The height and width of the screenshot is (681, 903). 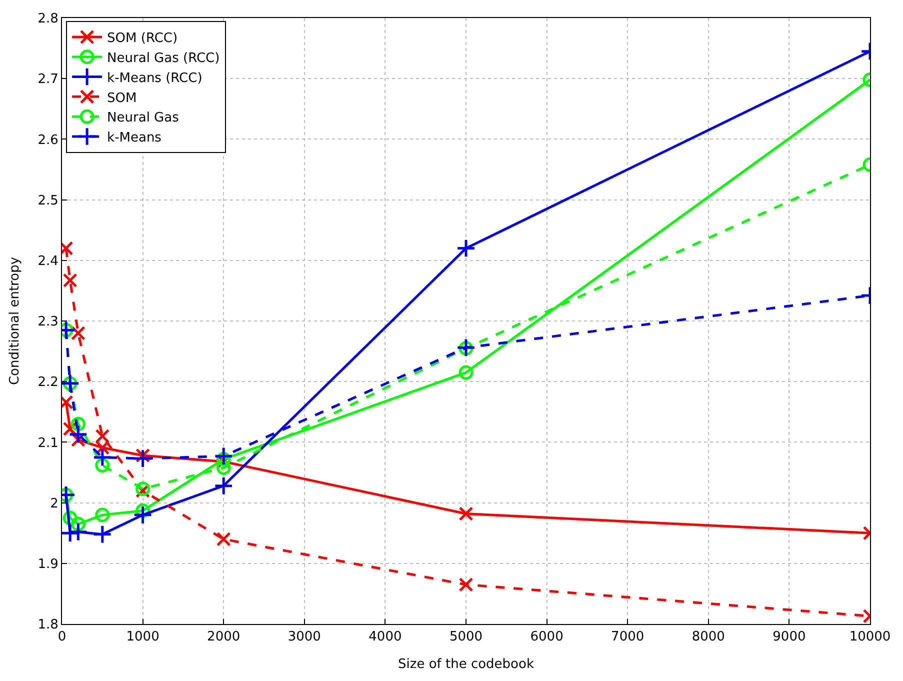 What do you see at coordinates (789, 637) in the screenshot?
I see `x-tick-label: 9000` at bounding box center [789, 637].